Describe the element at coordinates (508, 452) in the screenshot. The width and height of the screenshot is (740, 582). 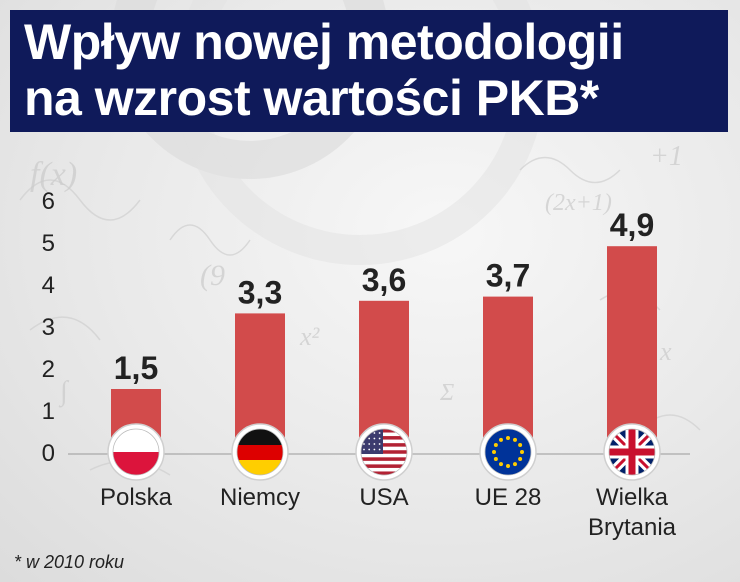
I see `eu-flag-icon` at that location.